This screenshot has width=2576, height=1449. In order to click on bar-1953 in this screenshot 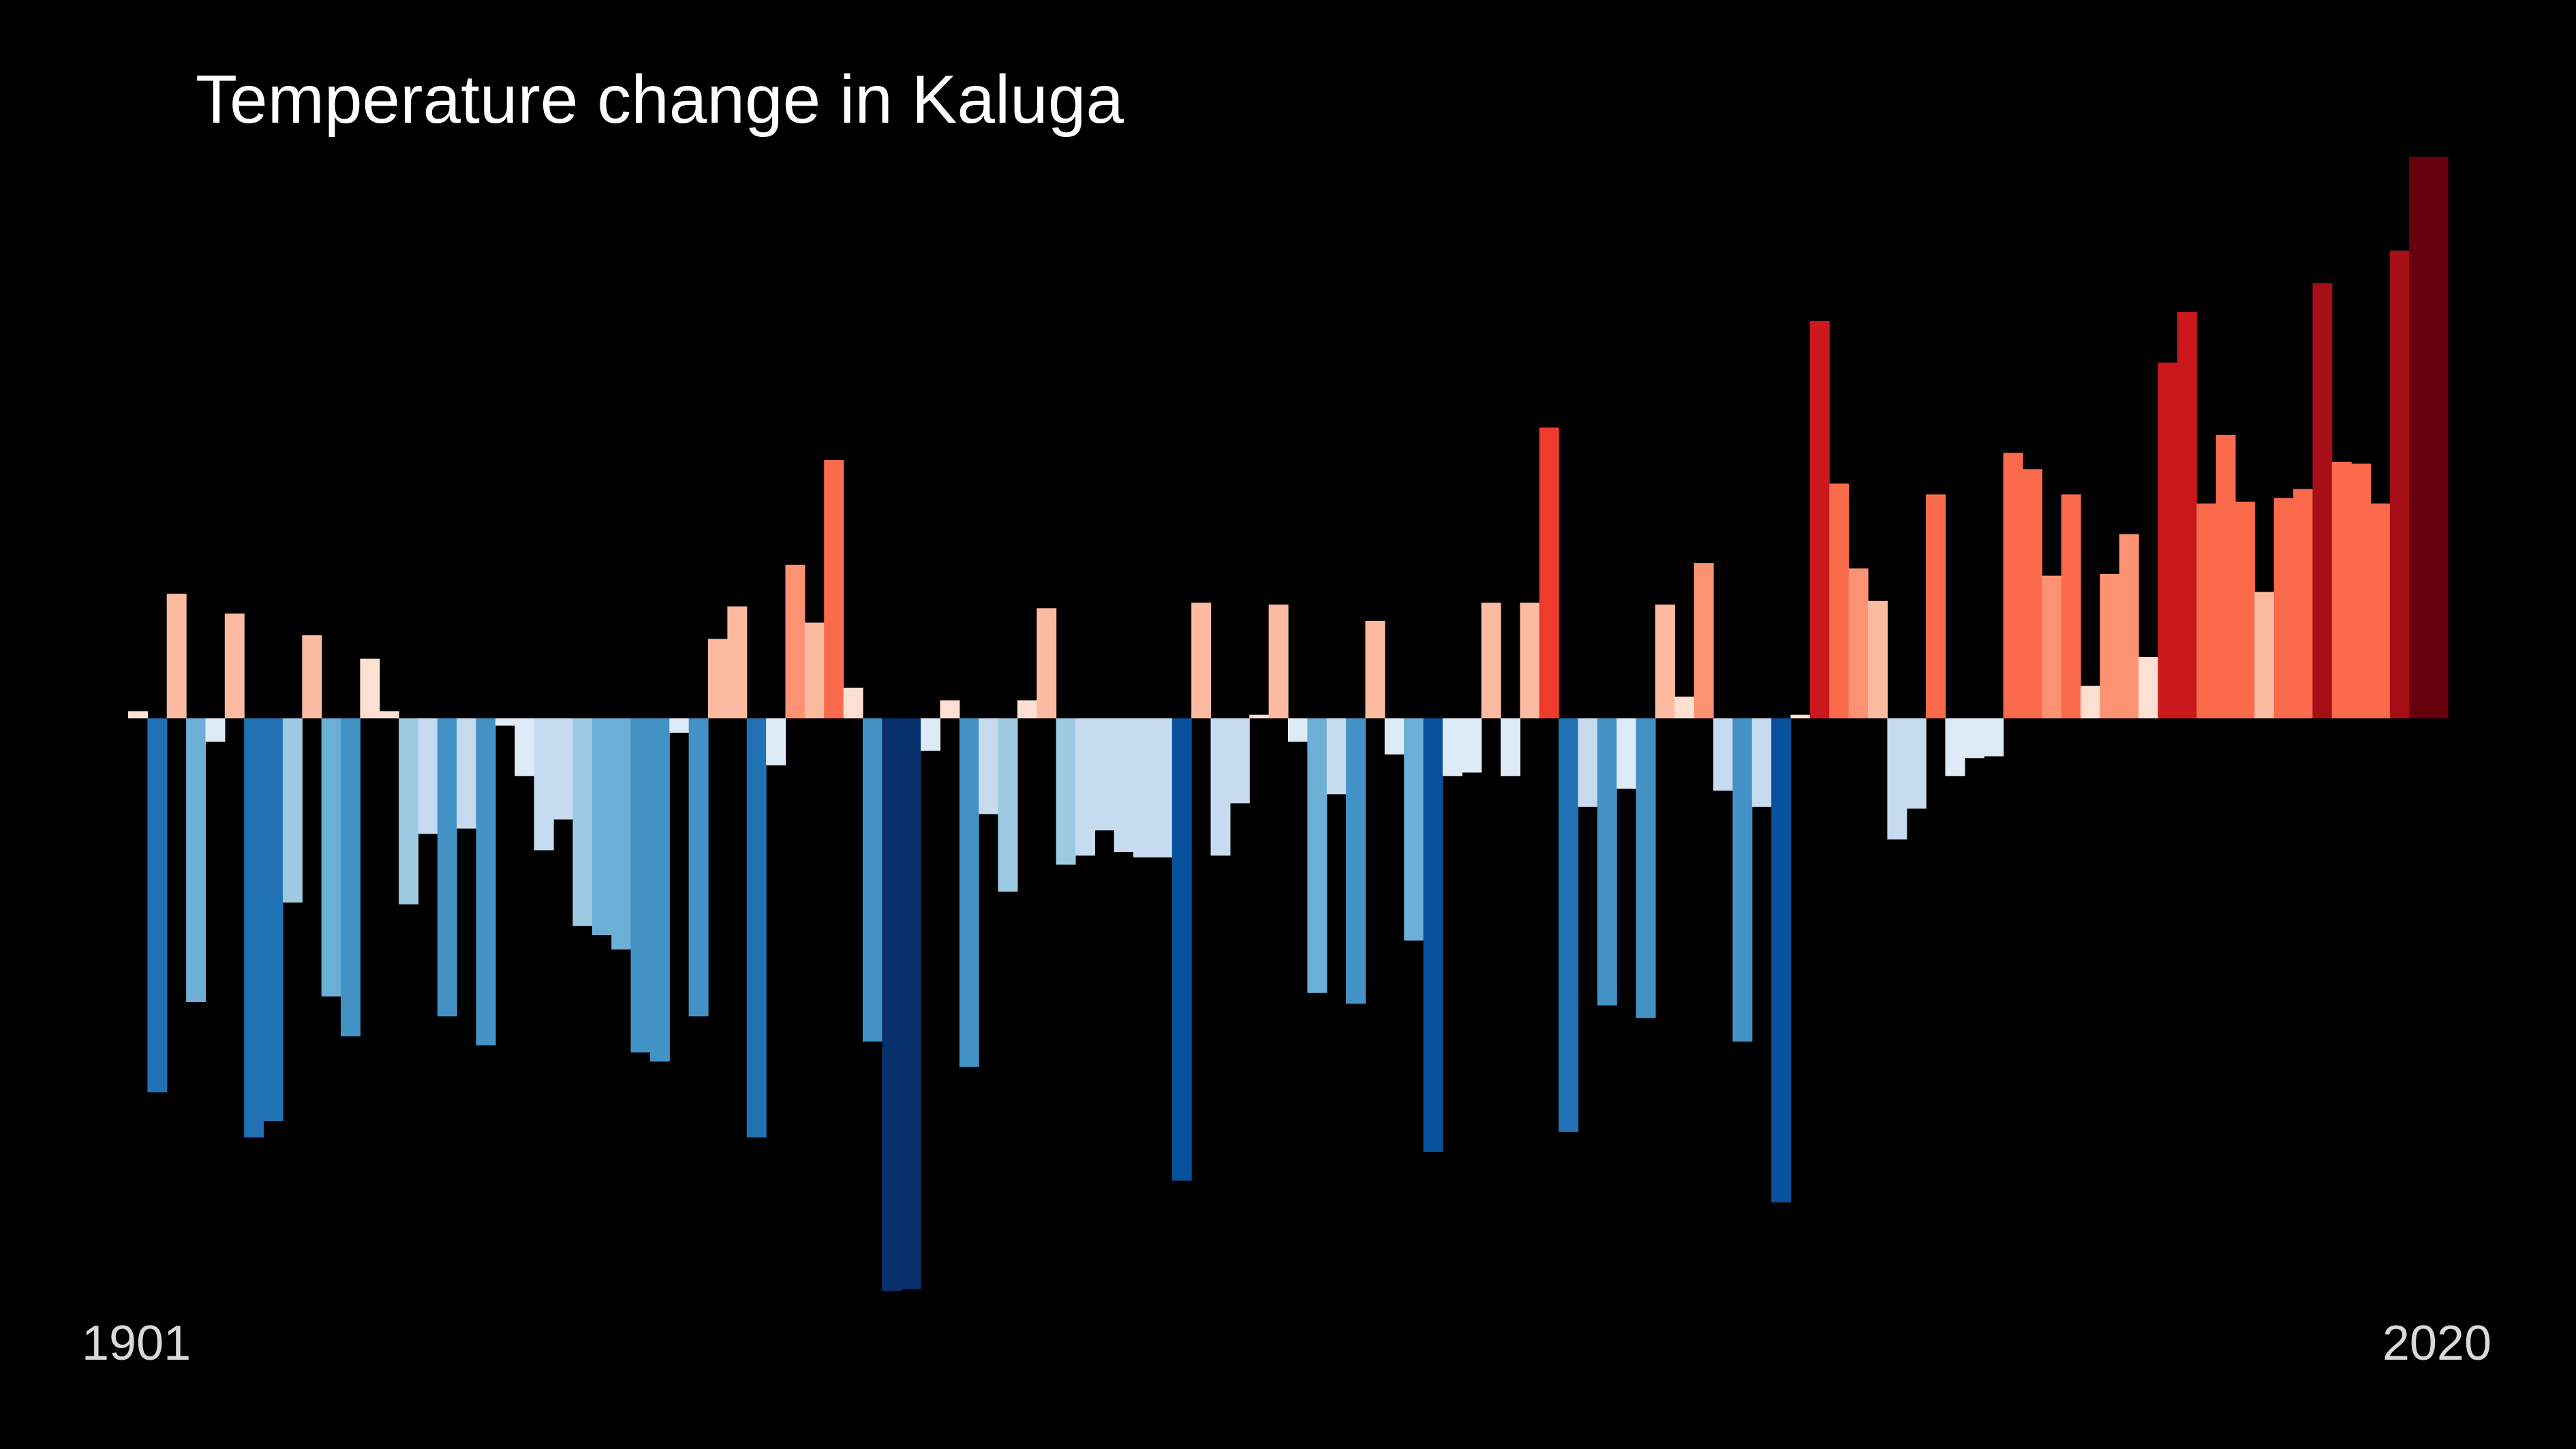, I will do `click(1143, 788)`.